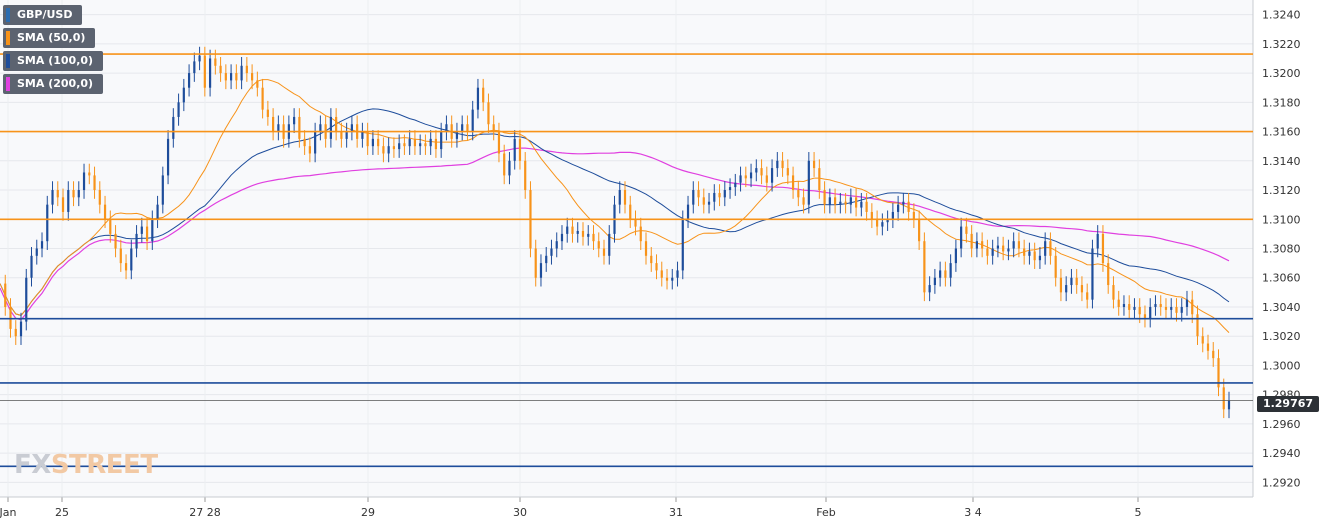 This screenshot has width=1326, height=525. Describe the element at coordinates (825, 512) in the screenshot. I see `x-tick-label: Feb` at that location.